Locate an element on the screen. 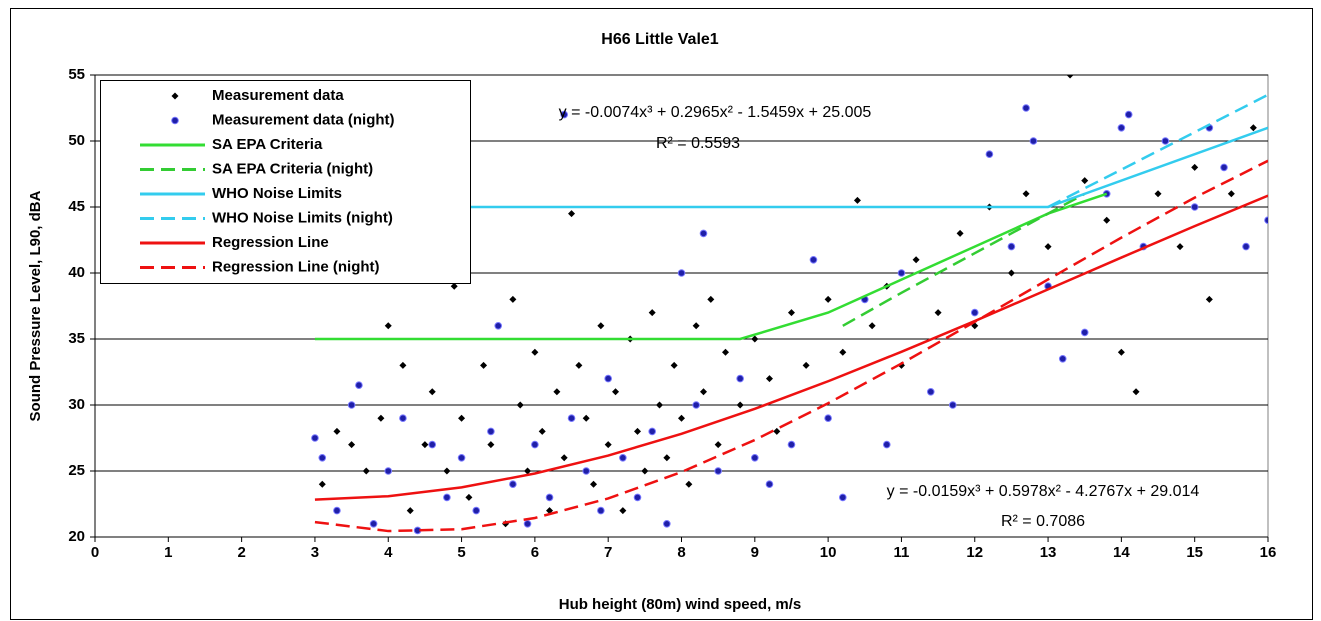 The image size is (1321, 621). legend-label: Measurement data is located at coordinates (278, 95).